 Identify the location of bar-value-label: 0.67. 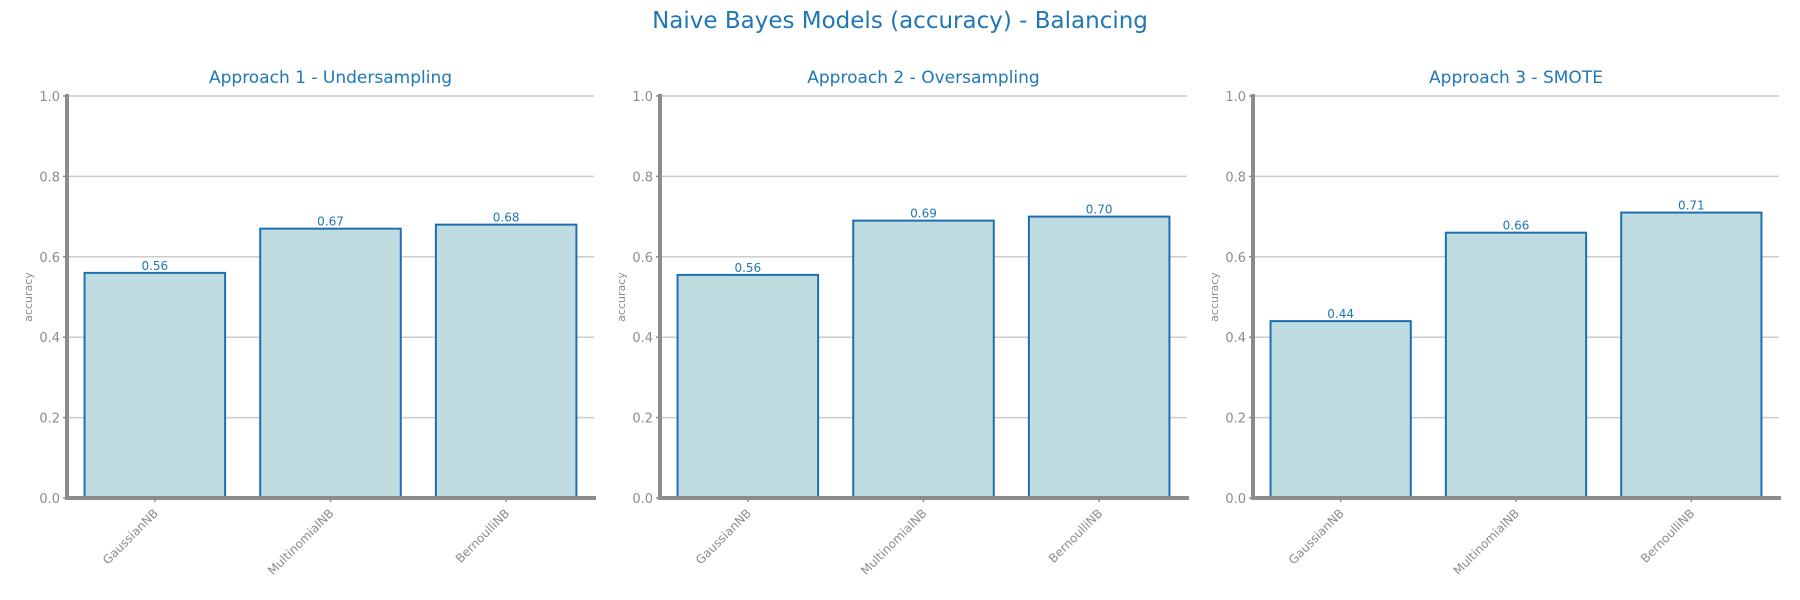
(330, 222).